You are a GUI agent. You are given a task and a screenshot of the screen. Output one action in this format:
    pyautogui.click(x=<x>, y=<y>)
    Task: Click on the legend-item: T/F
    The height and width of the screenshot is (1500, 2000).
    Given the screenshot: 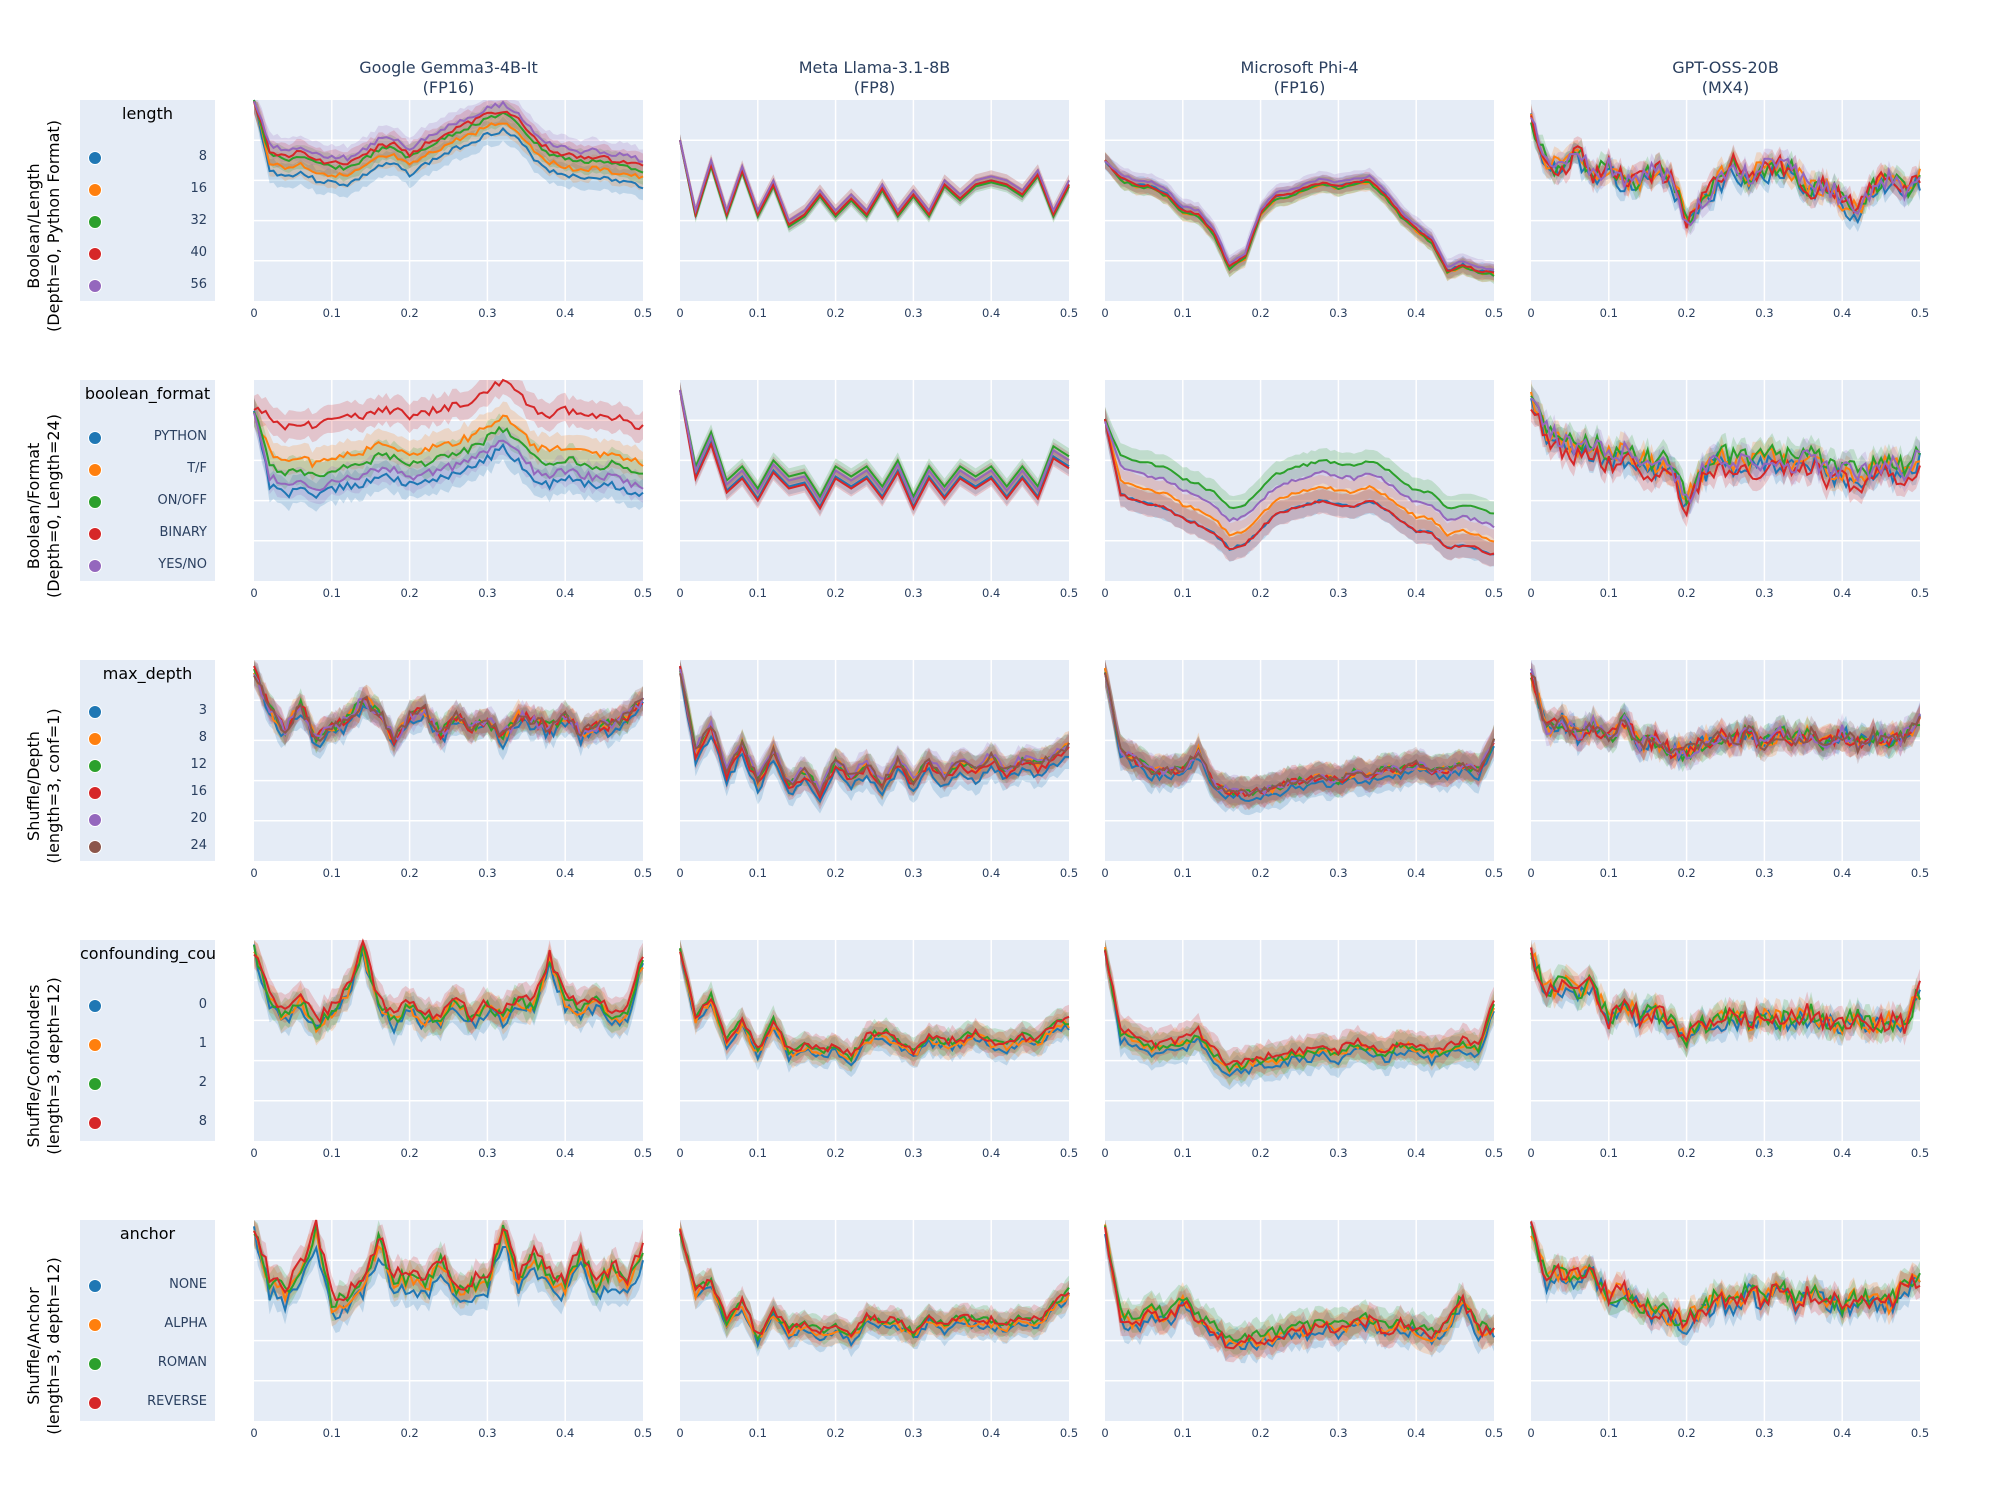 What is the action you would take?
    pyautogui.click(x=147, y=469)
    